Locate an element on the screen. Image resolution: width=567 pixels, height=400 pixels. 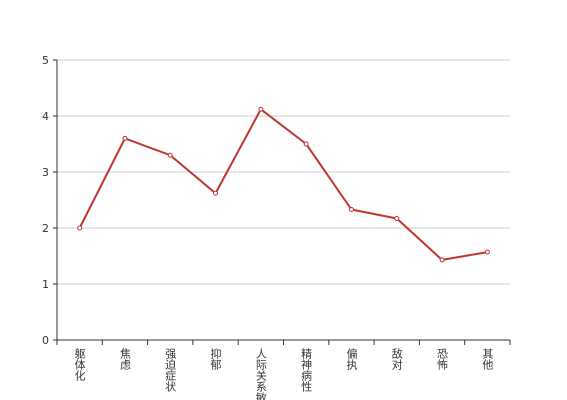
y-tick-label: 2 is located at coordinates (45, 228).